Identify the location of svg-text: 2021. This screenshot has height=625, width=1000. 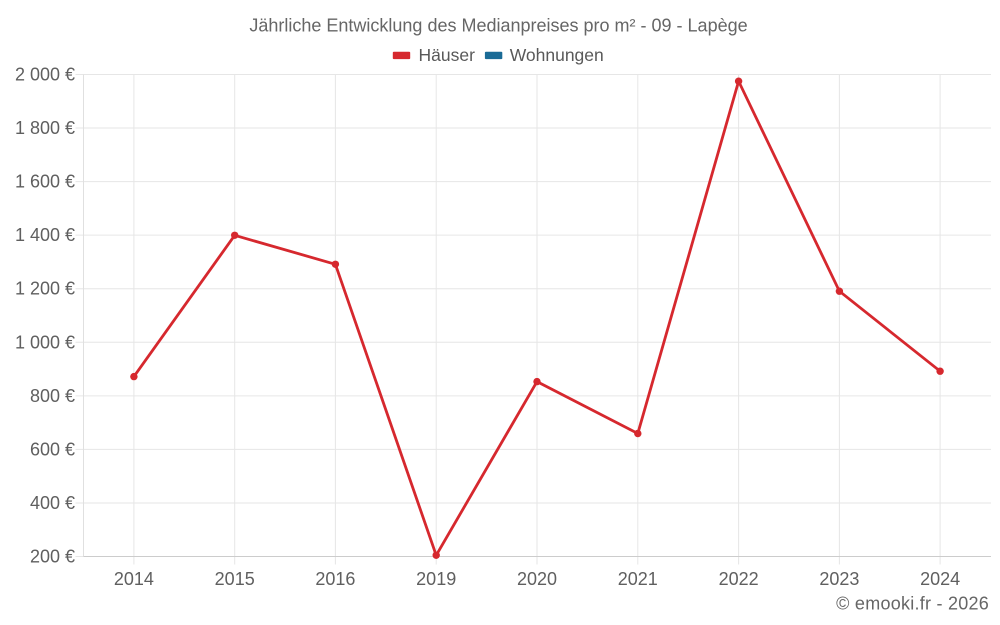
(638, 579).